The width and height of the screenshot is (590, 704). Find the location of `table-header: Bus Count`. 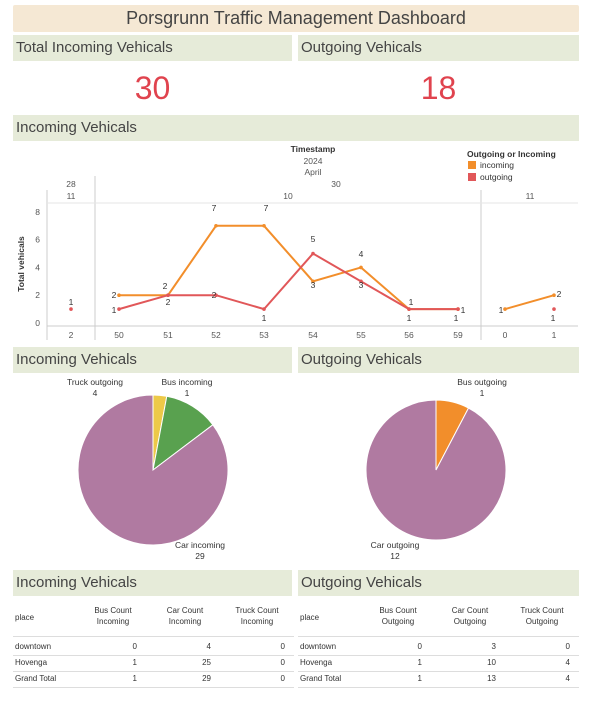

table-header: Bus Count is located at coordinates (113, 610).